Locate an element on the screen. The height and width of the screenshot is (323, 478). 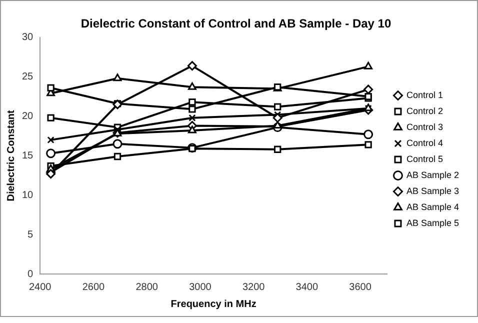
legend-label: Control 5 is located at coordinates (425, 159).